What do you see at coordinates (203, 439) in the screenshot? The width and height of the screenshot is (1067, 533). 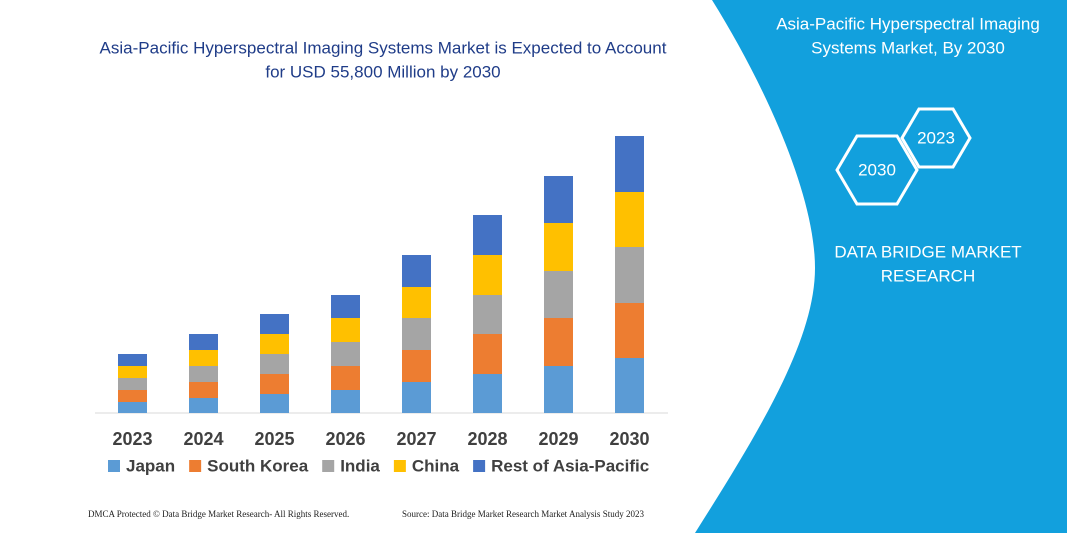 I see `x-tick-label: 2024` at bounding box center [203, 439].